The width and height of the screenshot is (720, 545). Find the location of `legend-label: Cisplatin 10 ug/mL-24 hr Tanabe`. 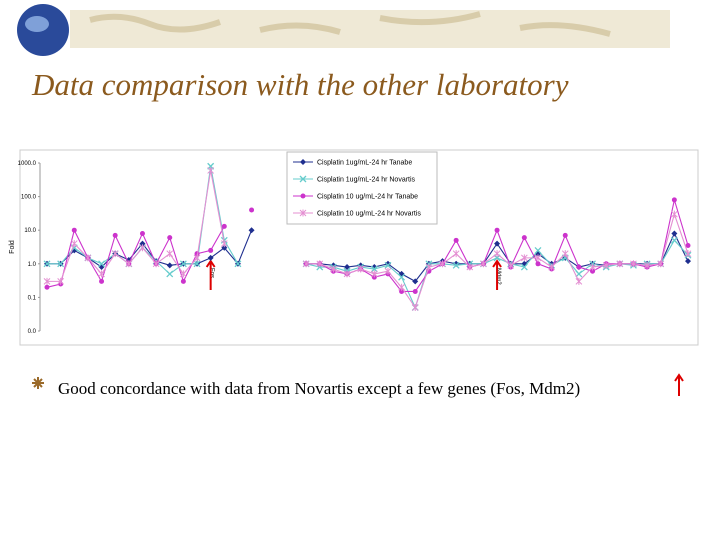

legend-label: Cisplatin 10 ug/mL-24 hr Tanabe is located at coordinates (367, 197).